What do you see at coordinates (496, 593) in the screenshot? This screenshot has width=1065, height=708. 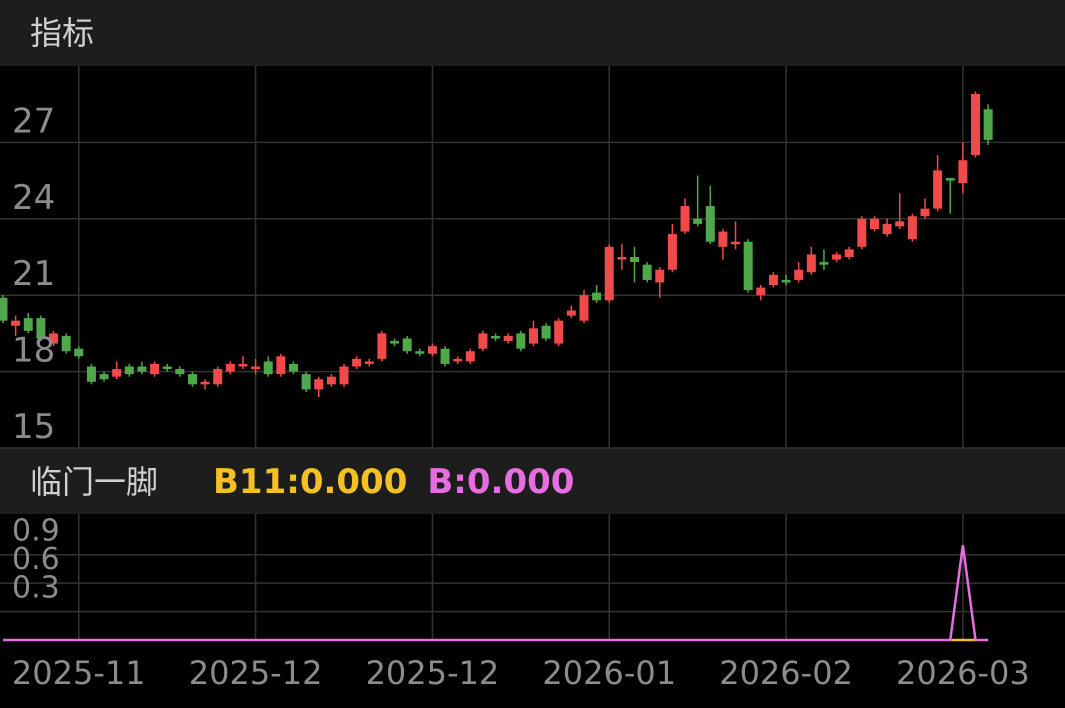 I see `indicator-line` at bounding box center [496, 593].